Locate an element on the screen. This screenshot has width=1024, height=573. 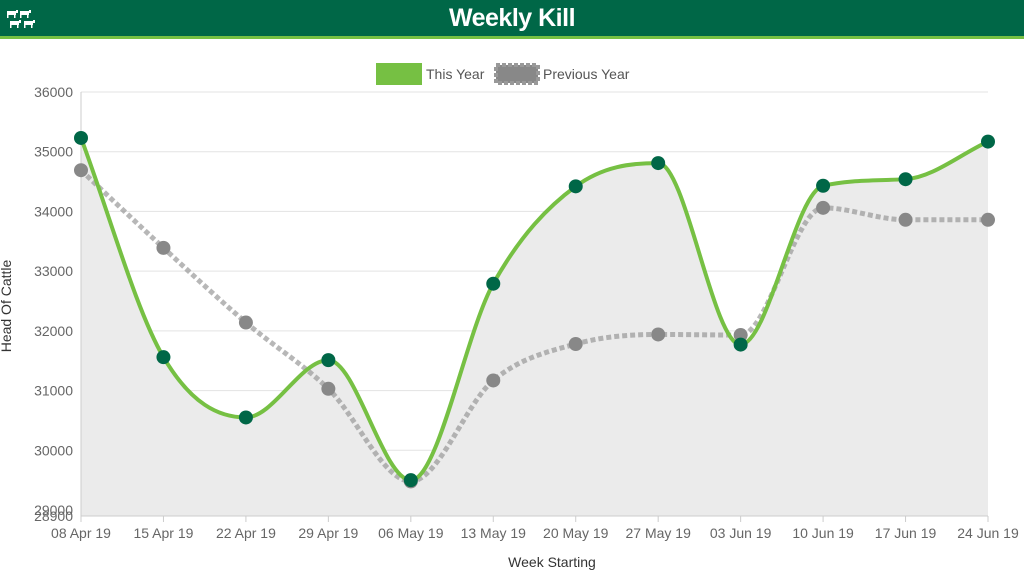
legend-swatch-this-year is located at coordinates (399, 74).